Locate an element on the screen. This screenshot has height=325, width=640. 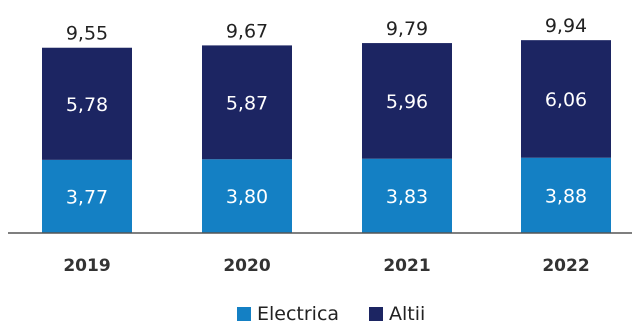
bar-altii-2021 is located at coordinates (407, 101).